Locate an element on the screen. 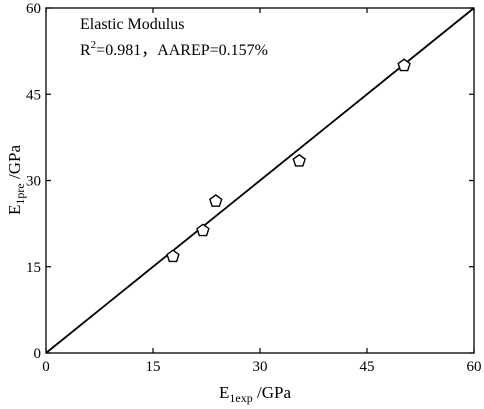 The image size is (484, 409). x-tick-label: 0 is located at coordinates (46, 367).